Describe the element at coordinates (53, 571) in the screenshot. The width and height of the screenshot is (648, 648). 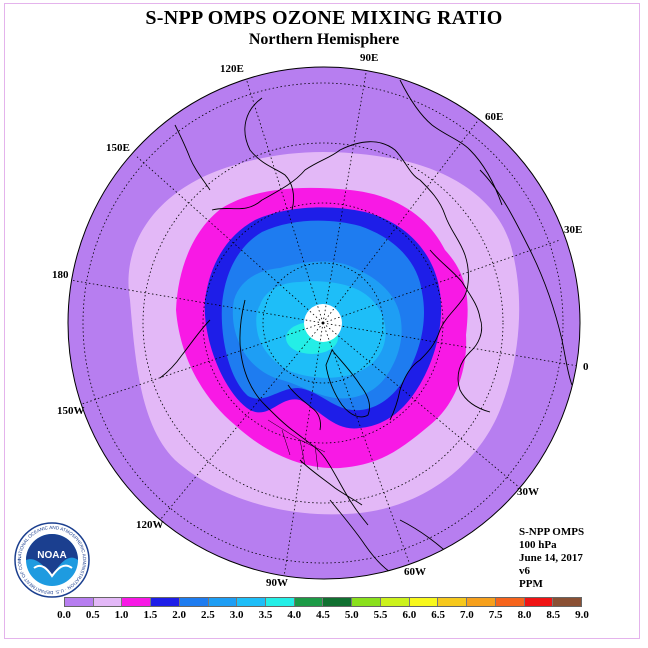
I see `logo-gull` at that location.